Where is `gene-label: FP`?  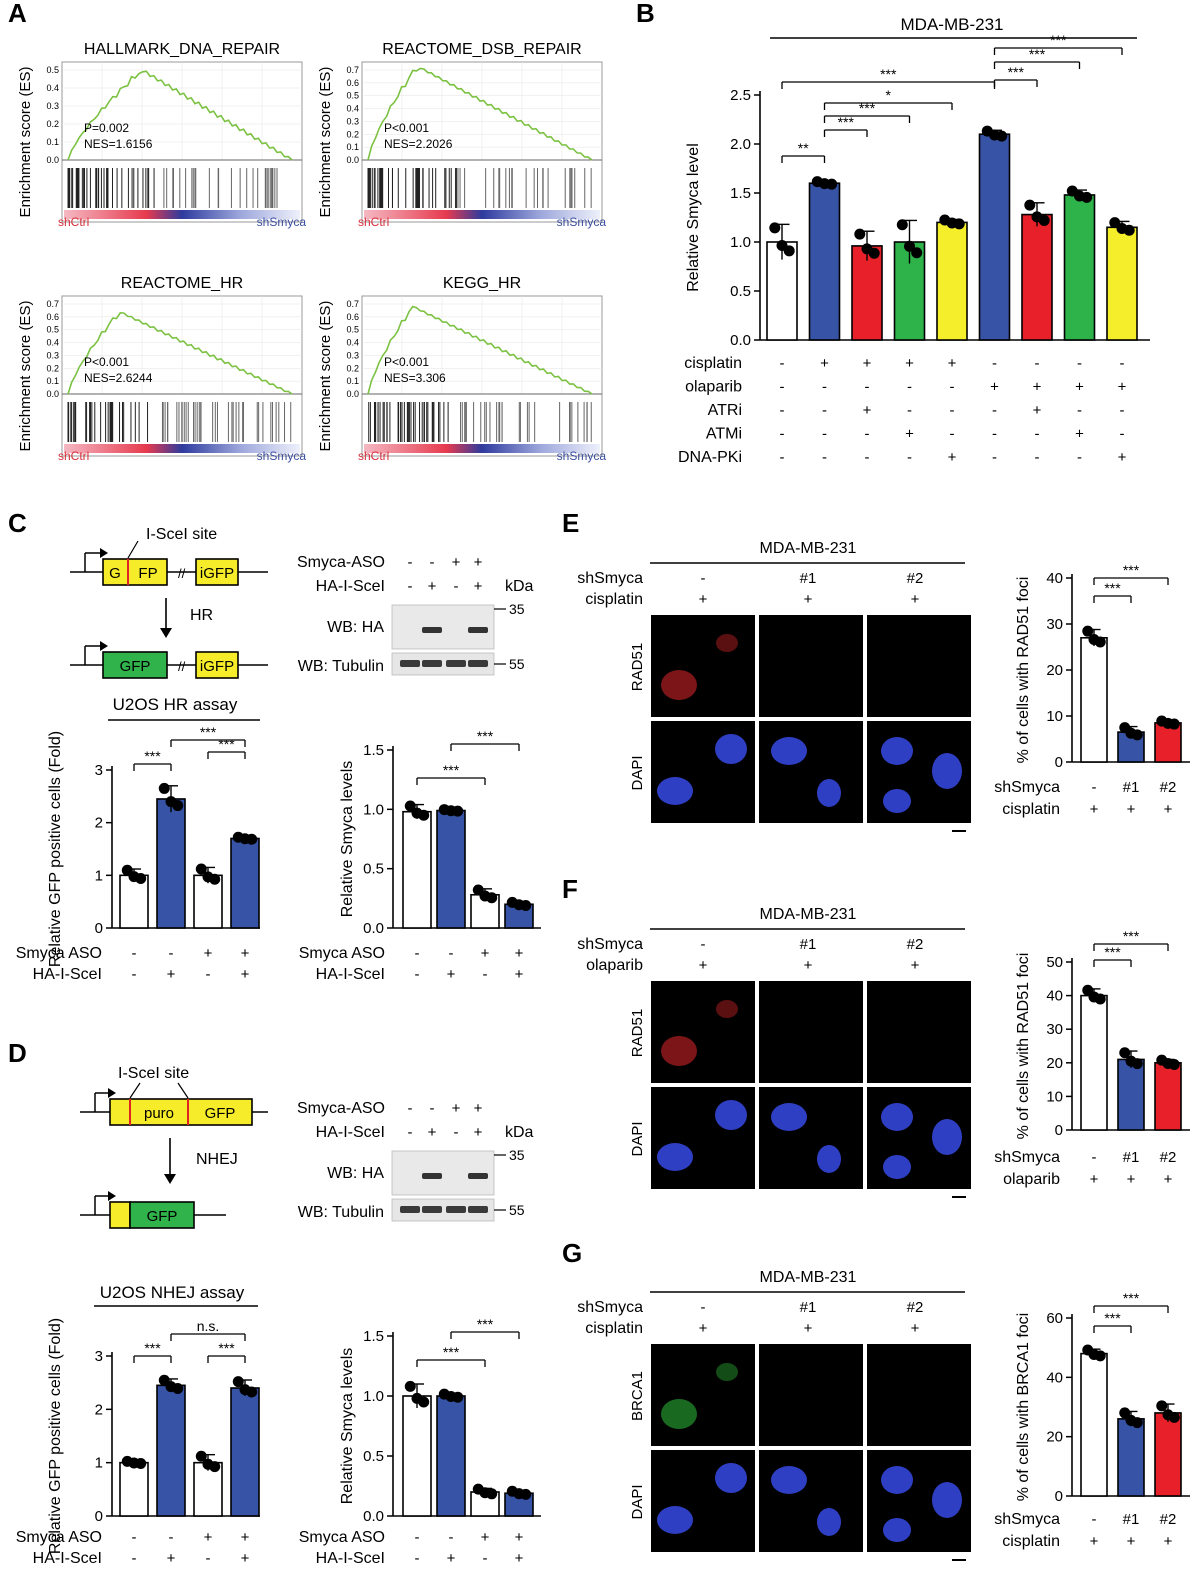 gene-label: FP is located at coordinates (147, 573).